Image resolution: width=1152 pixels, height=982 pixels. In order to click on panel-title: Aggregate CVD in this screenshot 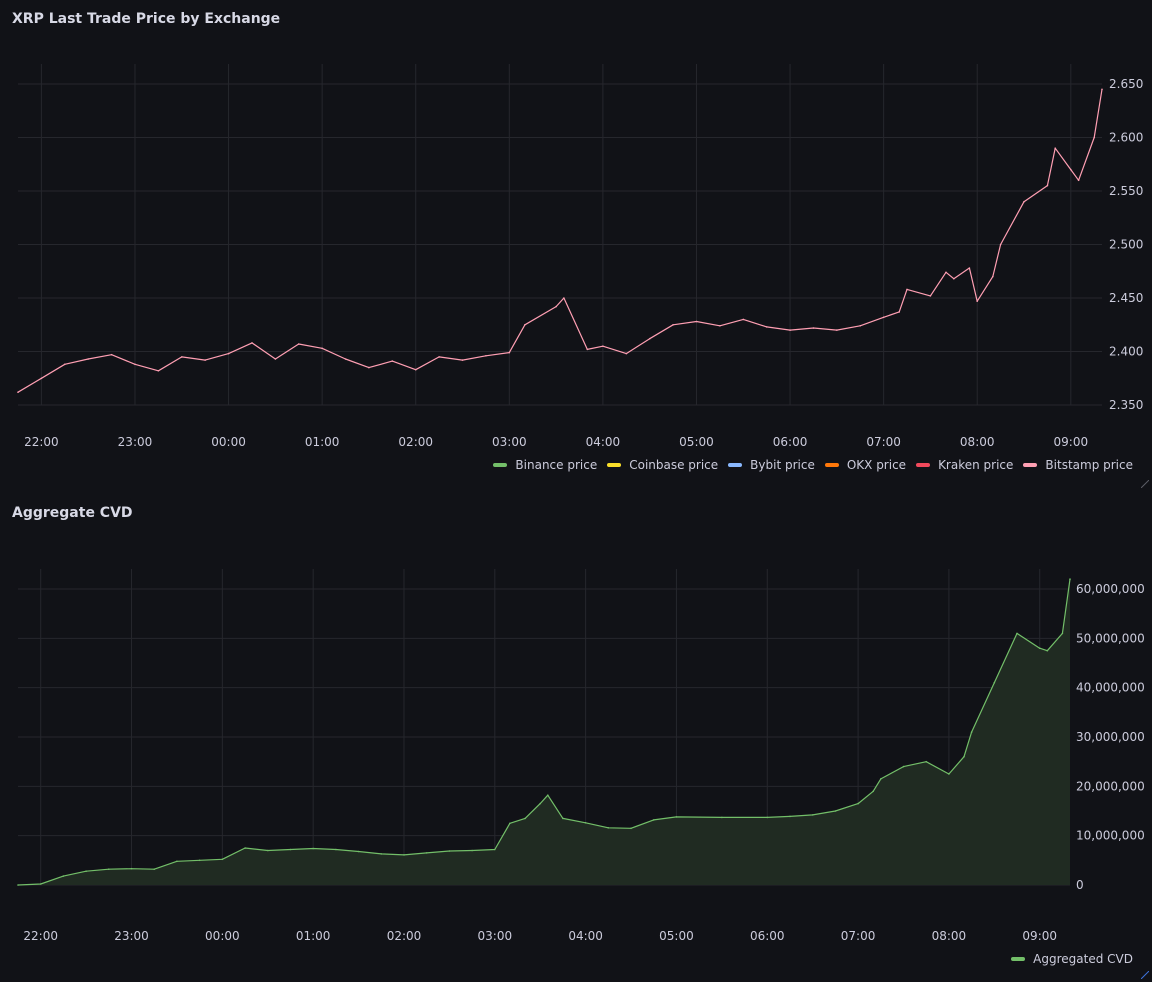, I will do `click(72, 513)`.